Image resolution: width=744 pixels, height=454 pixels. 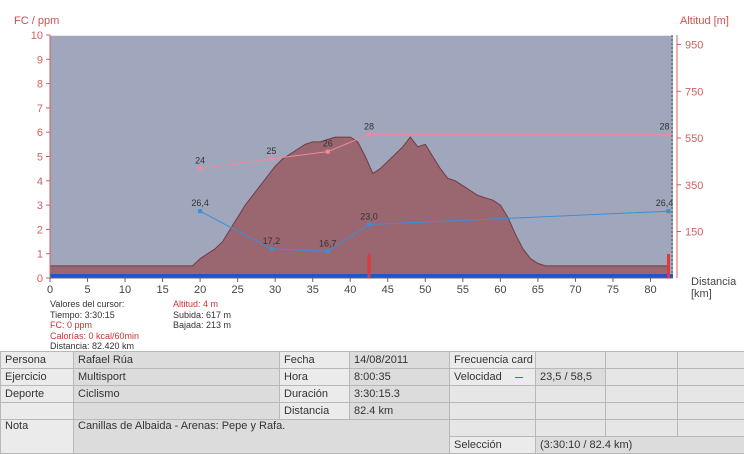 What do you see at coordinates (177, 360) in the screenshot?
I see `persona-value: Rafael Rúa` at bounding box center [177, 360].